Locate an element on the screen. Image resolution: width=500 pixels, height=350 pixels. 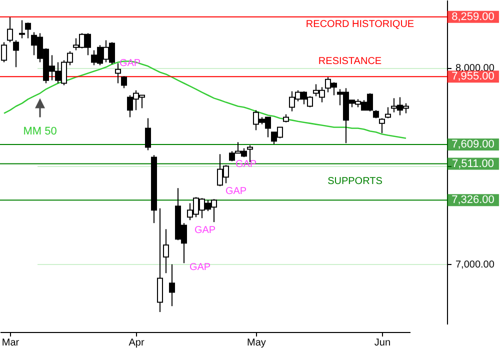
x-tick-label: May is located at coordinates (256, 343).